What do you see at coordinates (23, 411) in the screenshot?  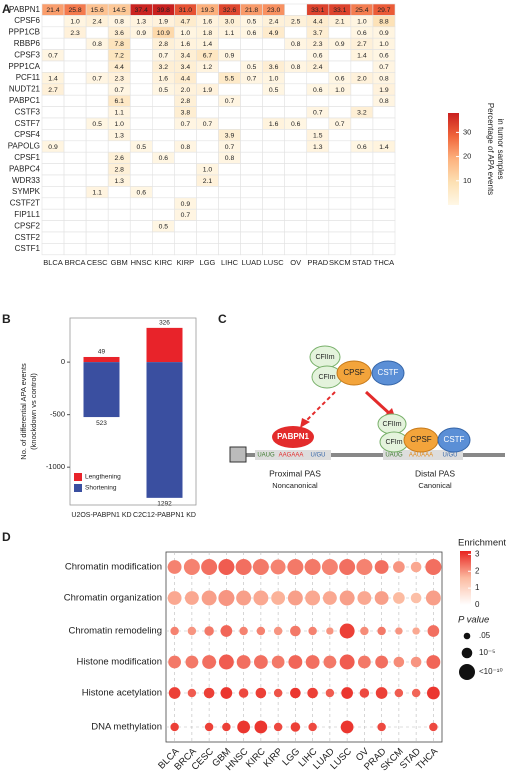 I see `y-axis-label: No. of differential APA events` at bounding box center [23, 411].